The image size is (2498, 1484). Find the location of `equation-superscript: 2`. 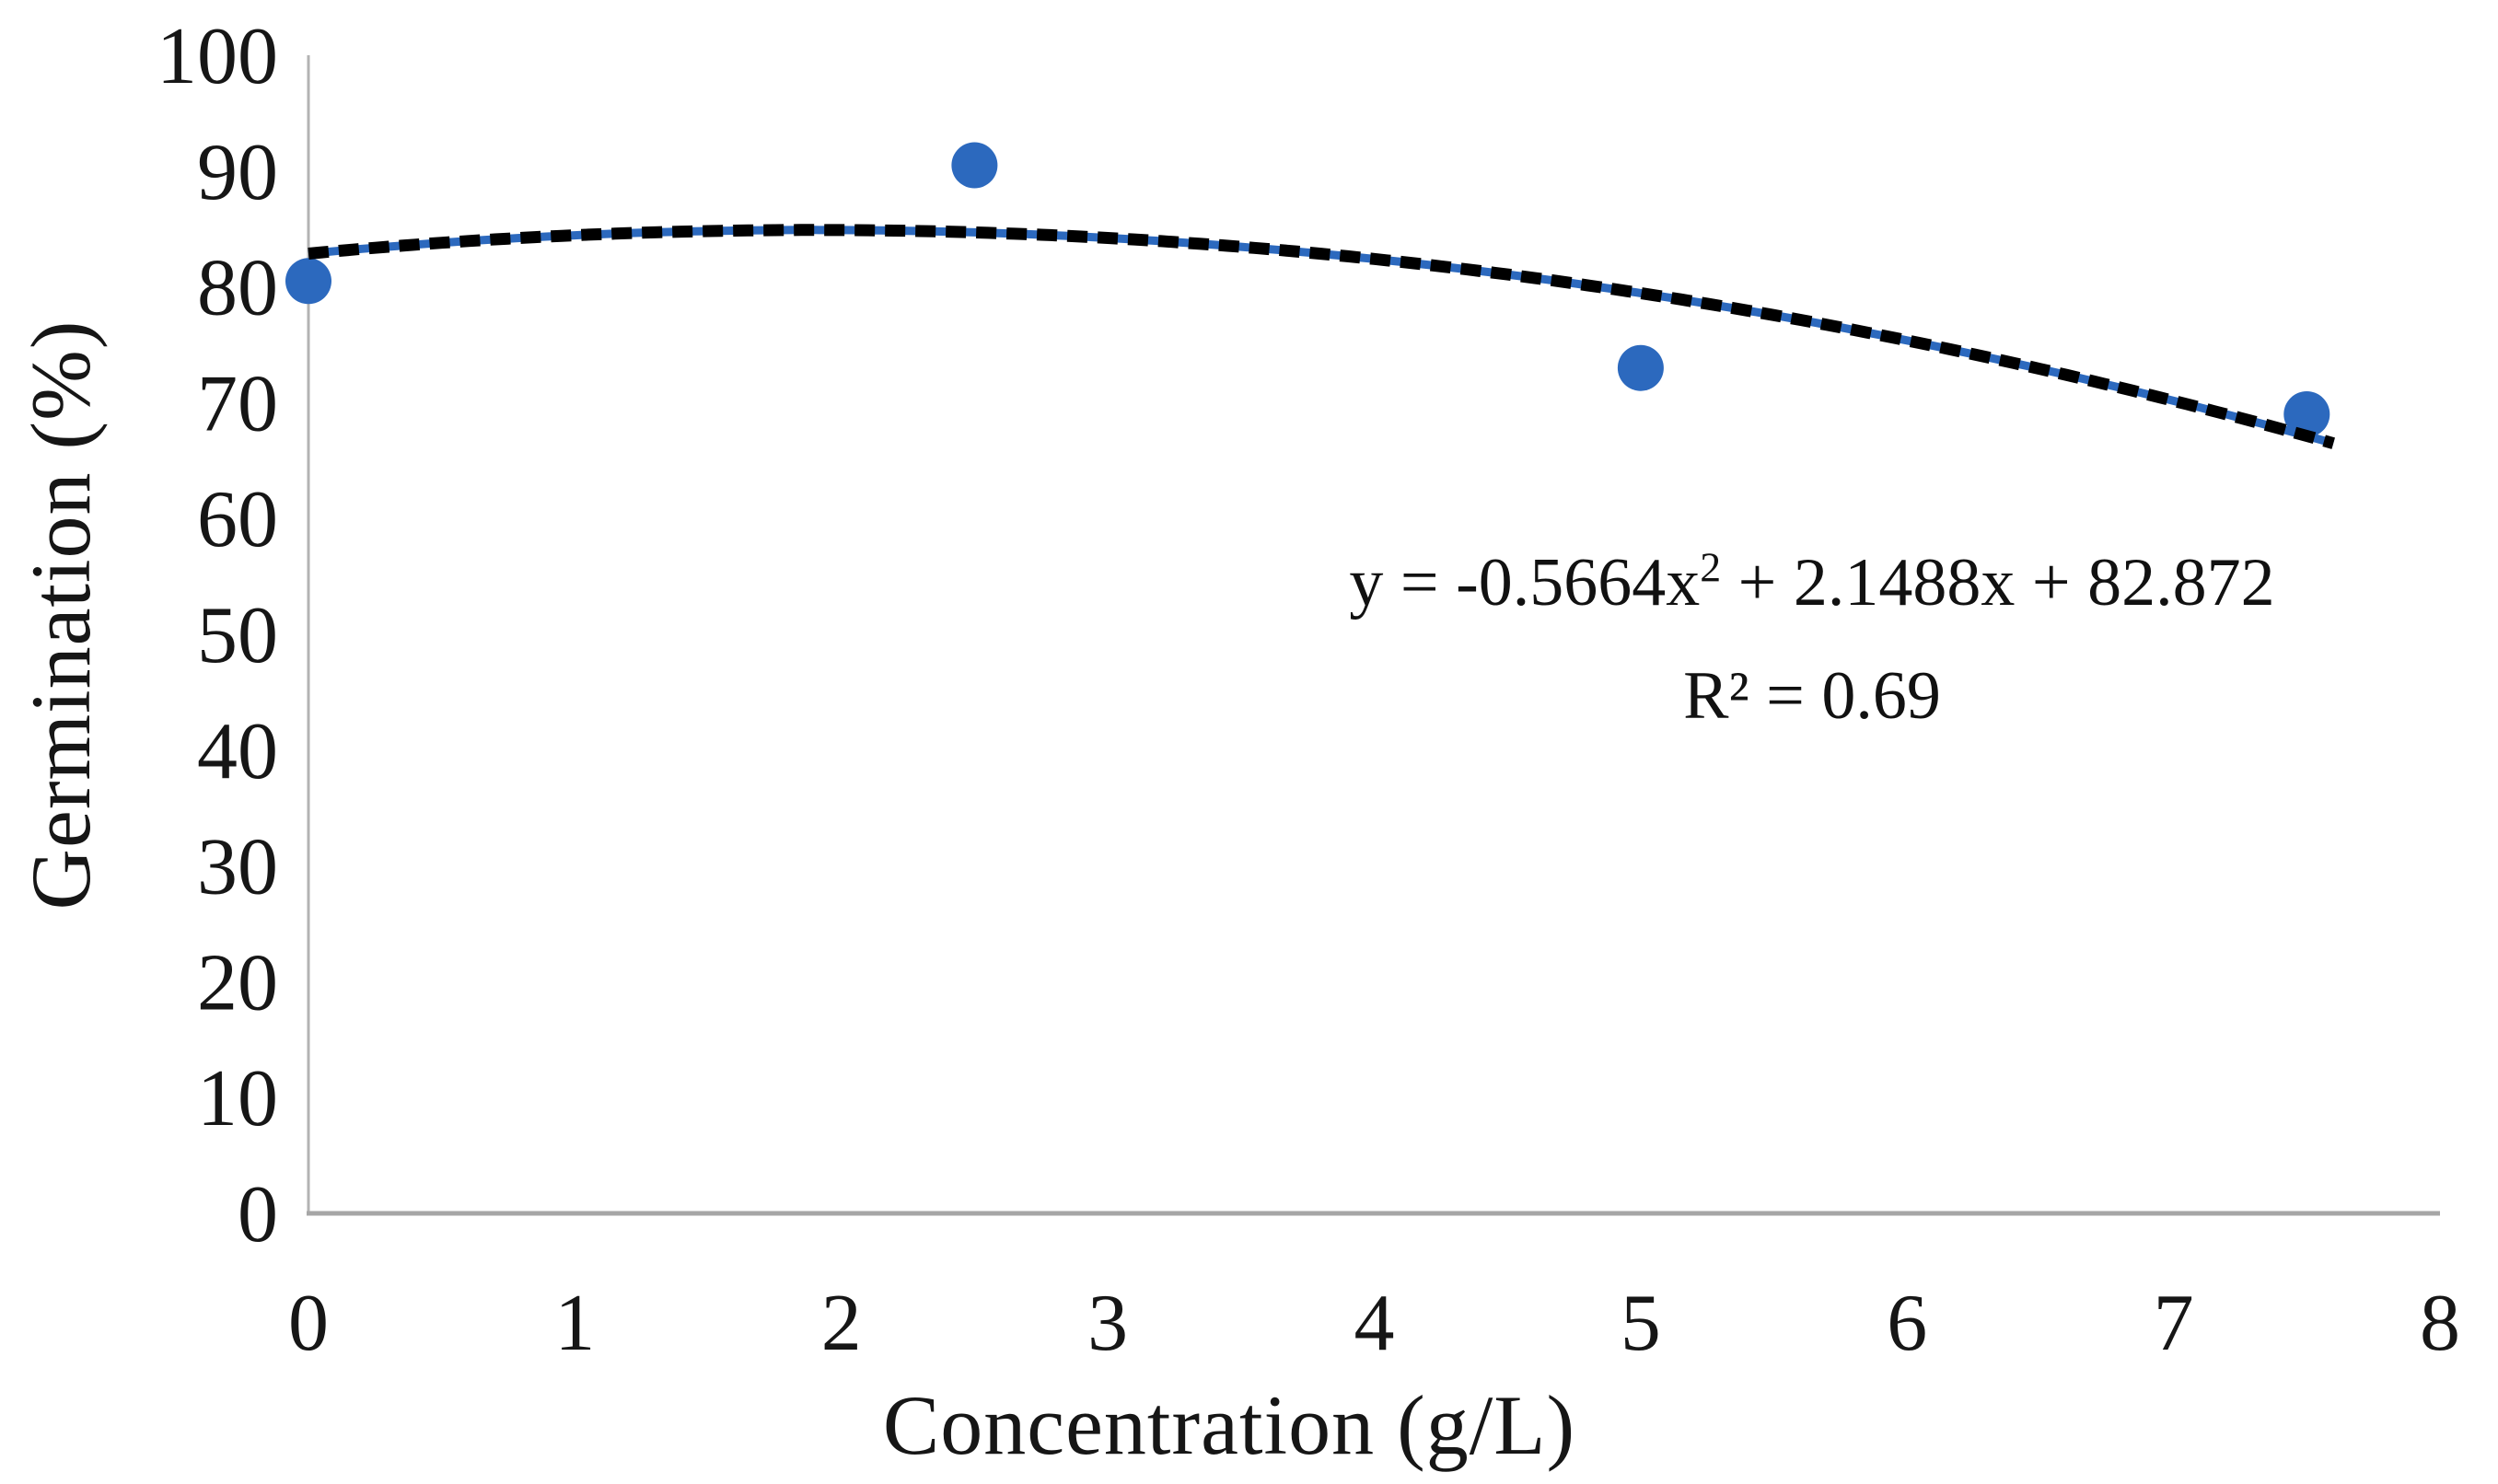

equation-superscript: 2 is located at coordinates (1711, 567).